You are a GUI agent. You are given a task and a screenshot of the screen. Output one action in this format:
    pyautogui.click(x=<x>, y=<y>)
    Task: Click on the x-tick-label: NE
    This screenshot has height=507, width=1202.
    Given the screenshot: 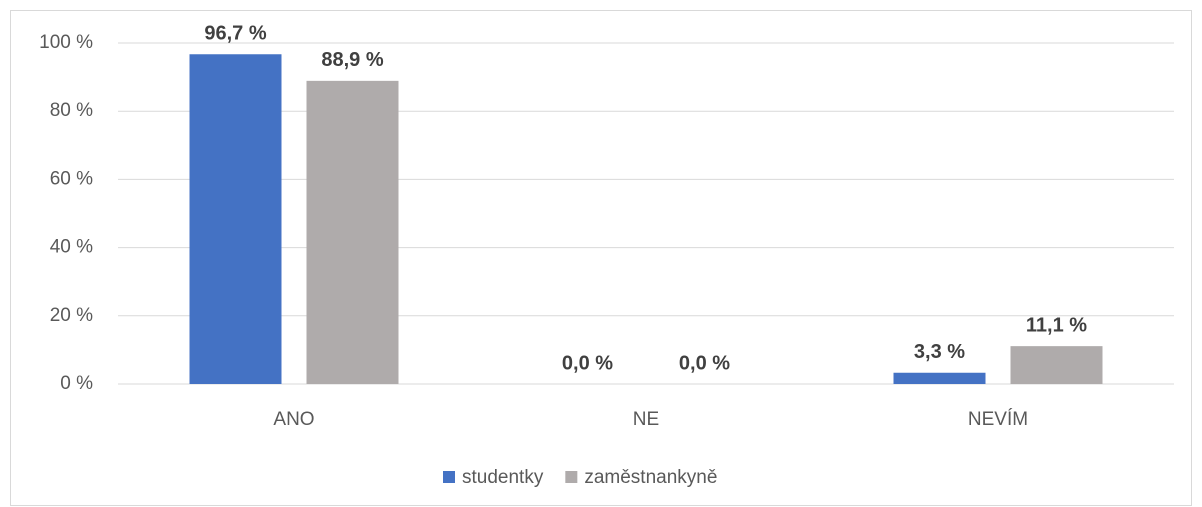 What is the action you would take?
    pyautogui.click(x=646, y=419)
    